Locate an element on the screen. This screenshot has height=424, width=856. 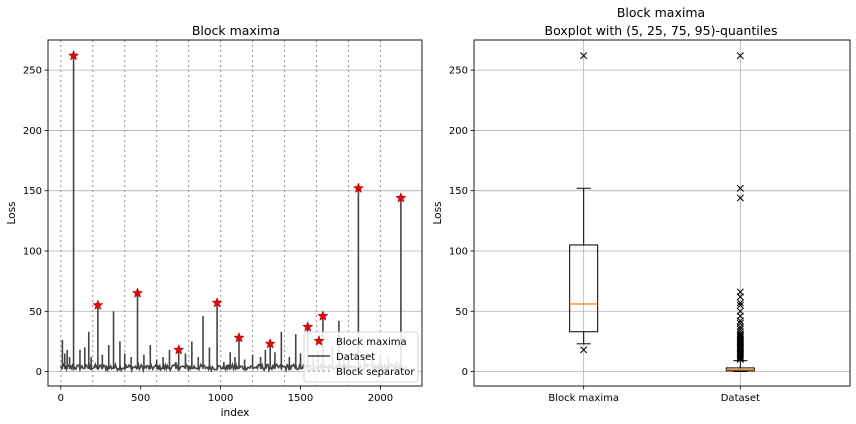
left-y-tick-label: 50 is located at coordinates (35, 312).